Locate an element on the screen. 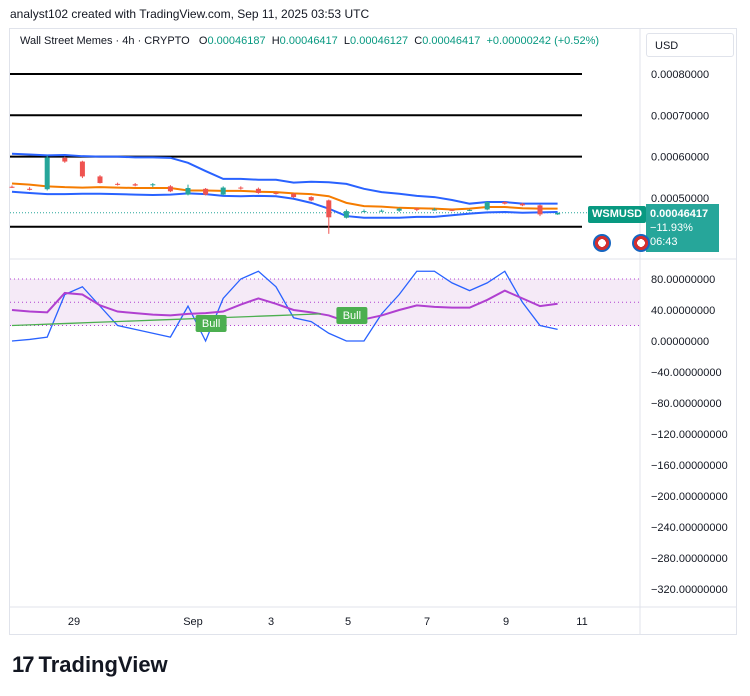 The image size is (750, 696). currency-button: USD is located at coordinates (690, 45).